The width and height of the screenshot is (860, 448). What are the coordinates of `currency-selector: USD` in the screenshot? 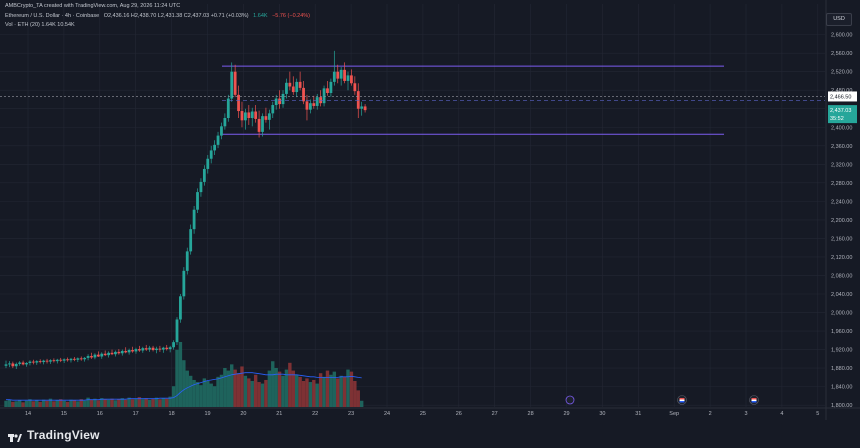 It's located at (839, 19).